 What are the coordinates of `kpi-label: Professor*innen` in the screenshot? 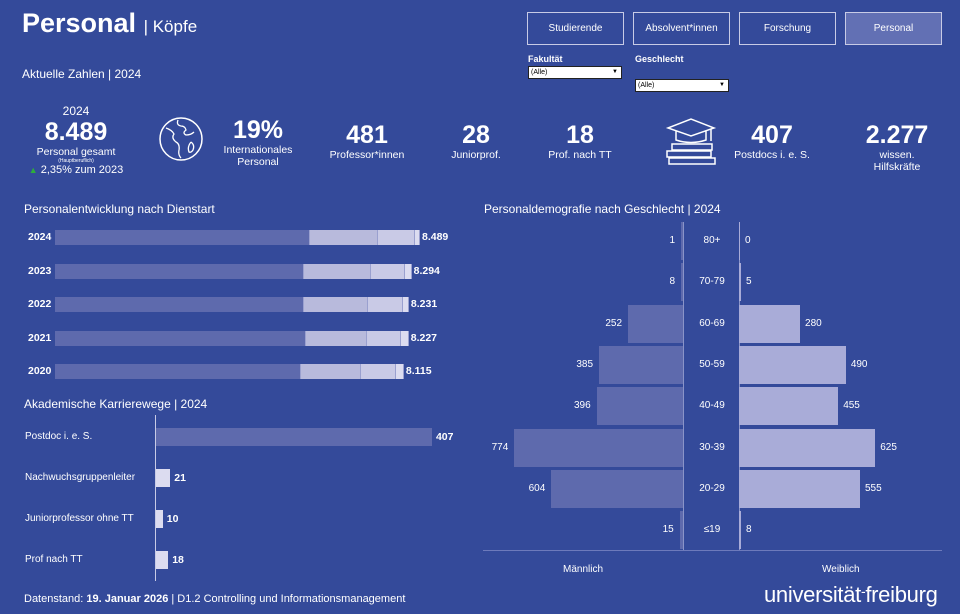 It's located at (367, 155).